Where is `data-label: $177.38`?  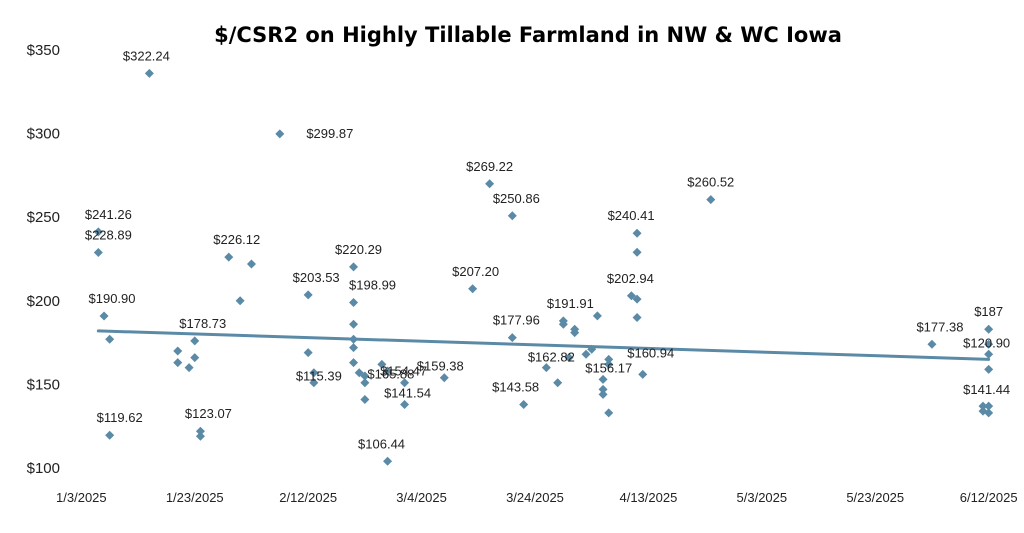 data-label: $177.38 is located at coordinates (939, 326).